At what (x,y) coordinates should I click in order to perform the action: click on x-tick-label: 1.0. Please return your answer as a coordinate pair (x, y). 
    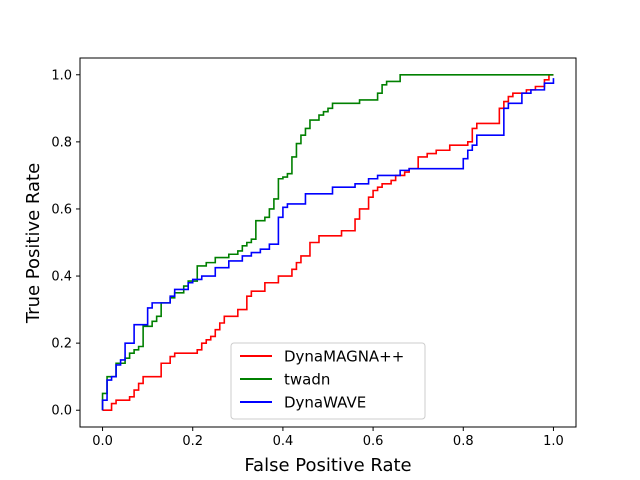
    Looking at the image, I should click on (553, 441).